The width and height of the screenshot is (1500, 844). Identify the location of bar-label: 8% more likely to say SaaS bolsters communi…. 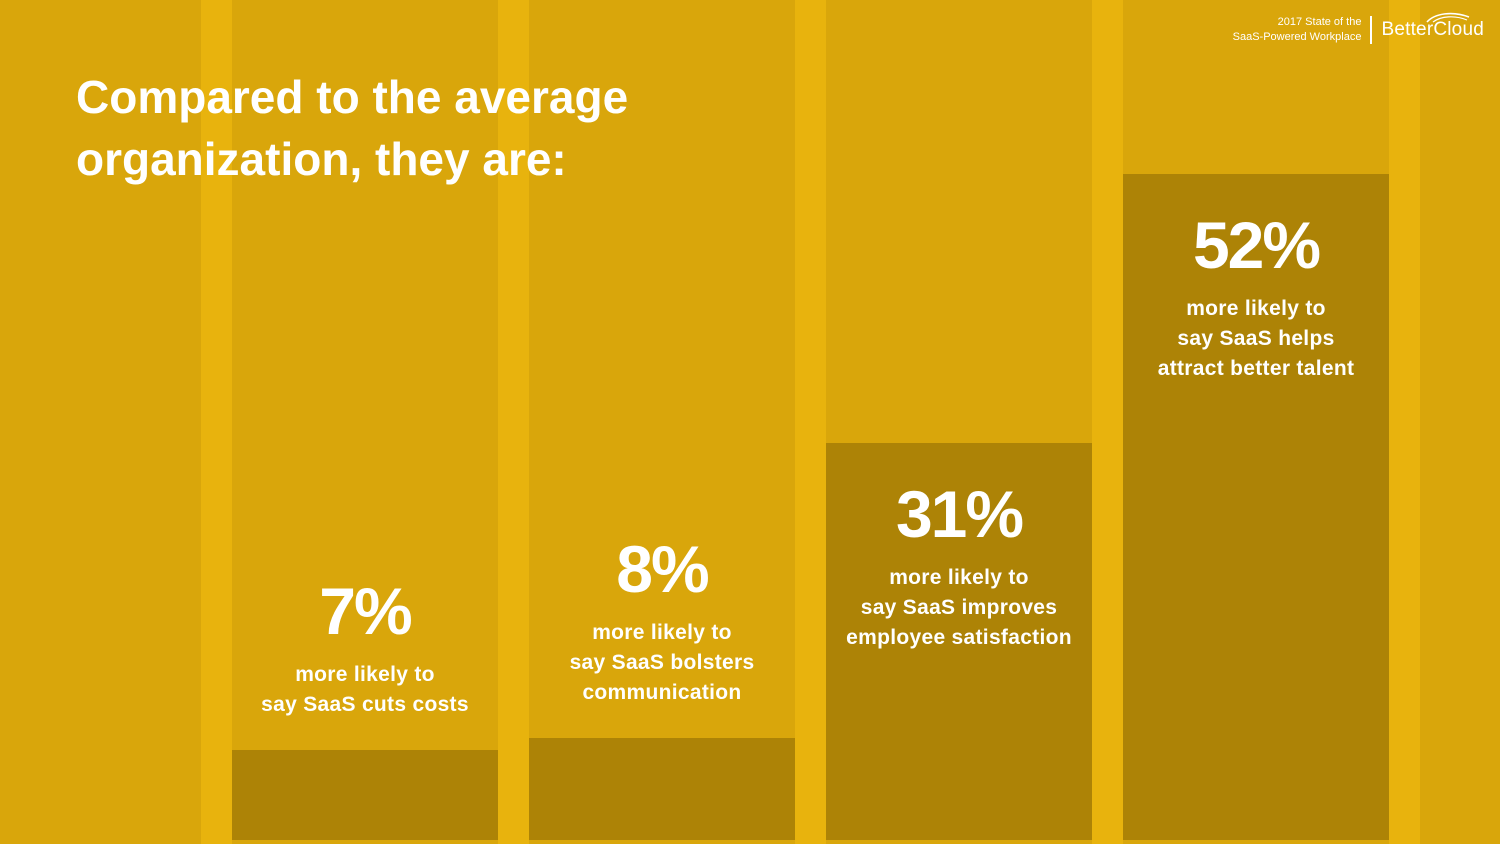
(662, 622).